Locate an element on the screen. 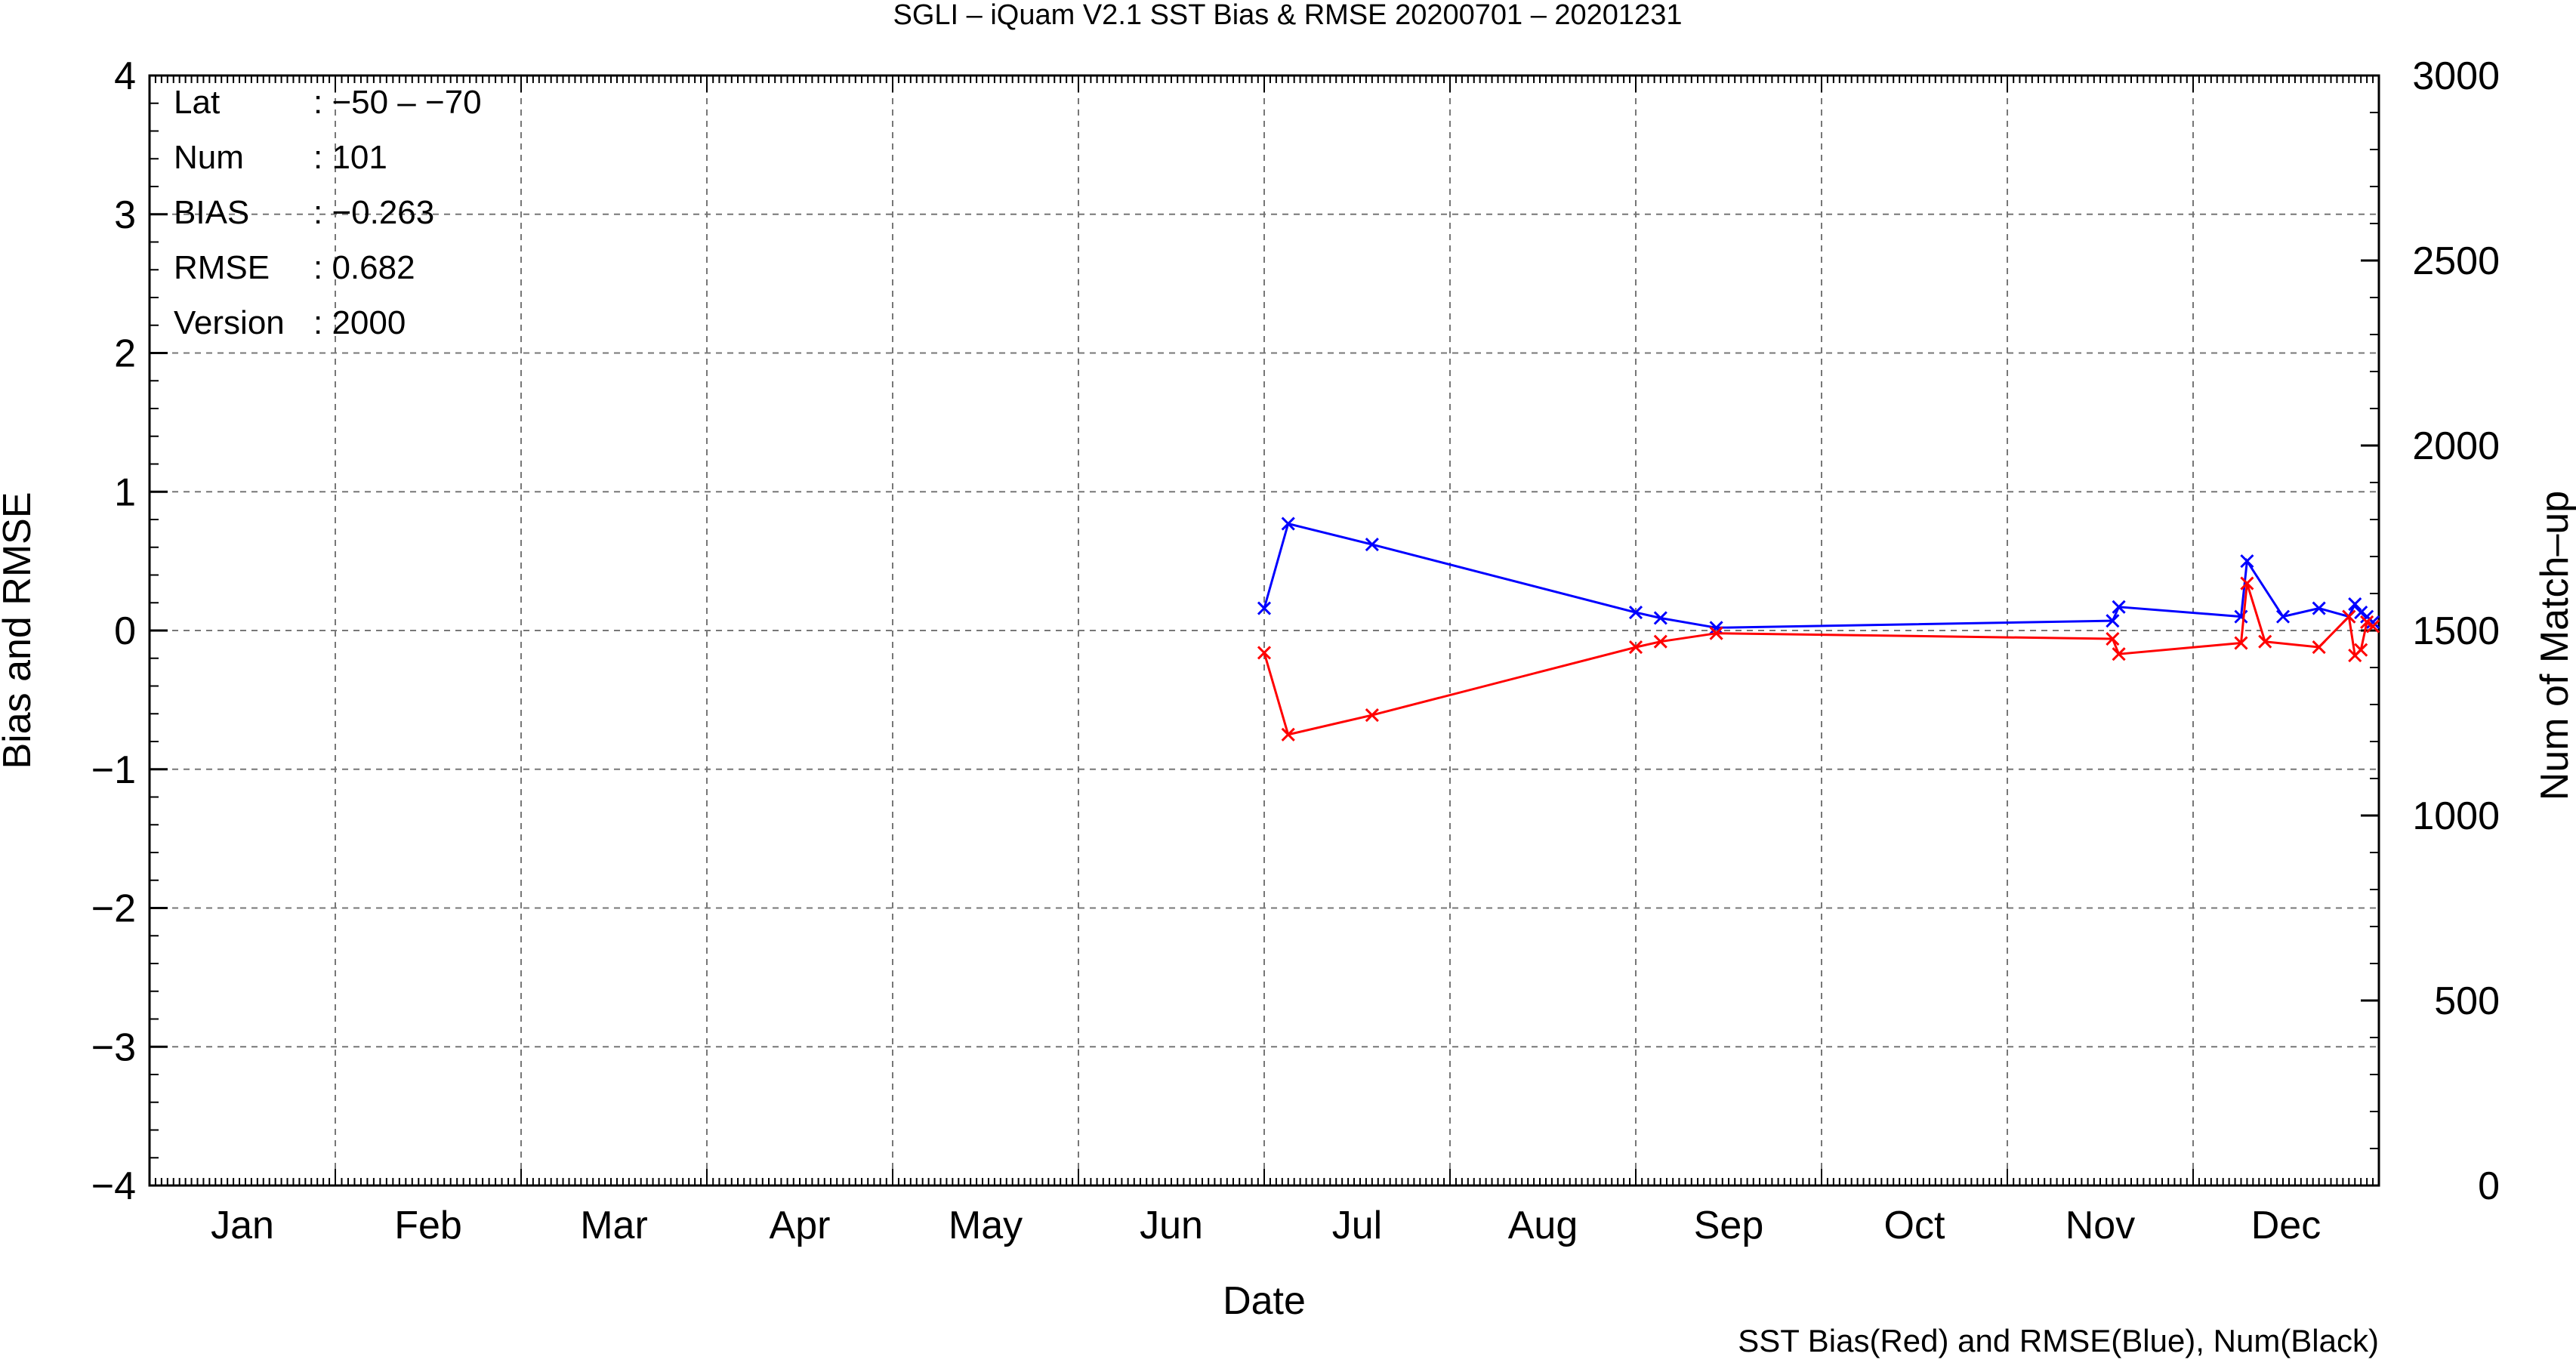 The image size is (2576, 1369). y-axis-labels: −4 −3 −2 −1 0 1 2 3 4 is located at coordinates (113, 631).